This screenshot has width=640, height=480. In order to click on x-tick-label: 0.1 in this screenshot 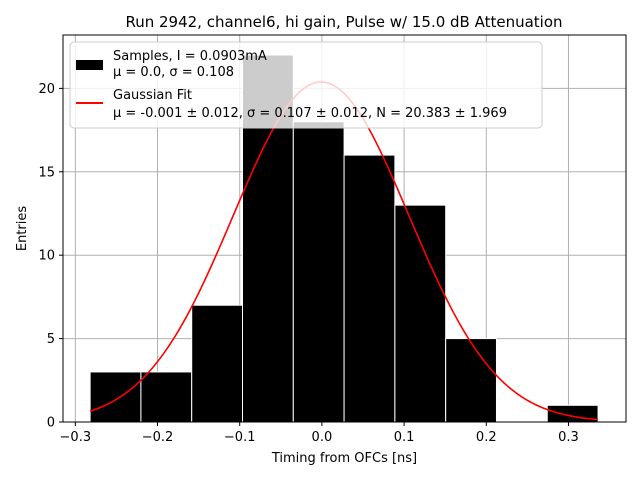, I will do `click(404, 437)`.